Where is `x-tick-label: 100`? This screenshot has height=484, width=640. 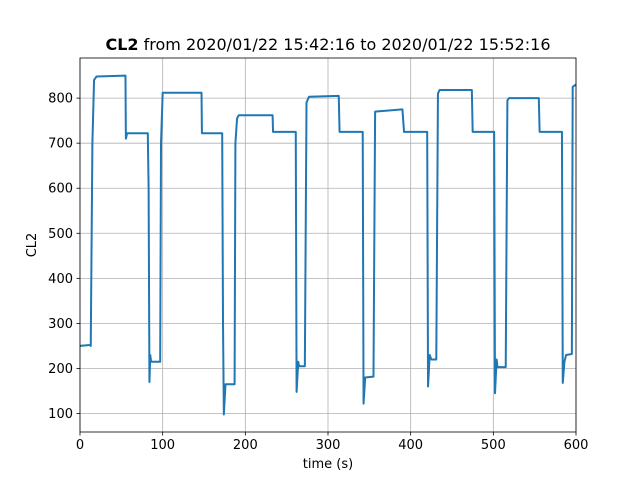
x-tick-label: 100 is located at coordinates (162, 445).